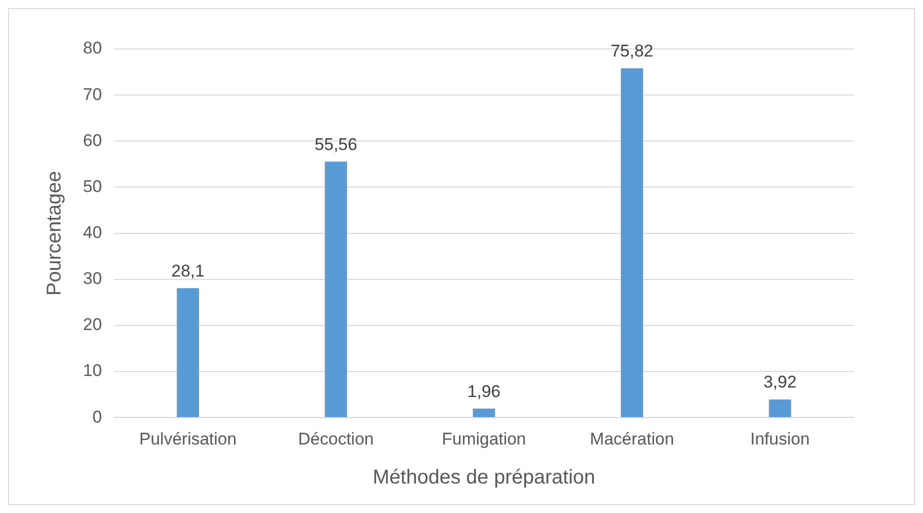 This screenshot has height=513, width=923. I want to click on data-label: 1,96, so click(483, 391).